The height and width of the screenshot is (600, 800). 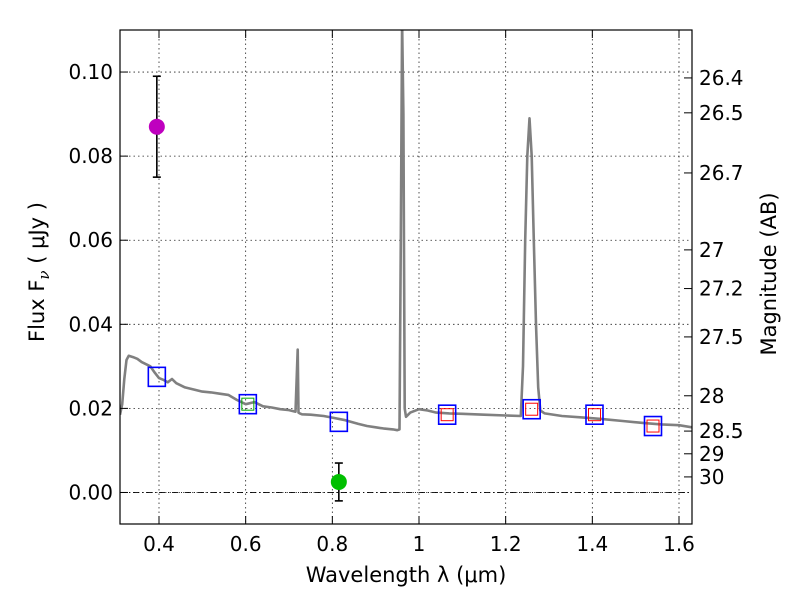 I want to click on right-tick-label: 28, so click(x=711, y=396).